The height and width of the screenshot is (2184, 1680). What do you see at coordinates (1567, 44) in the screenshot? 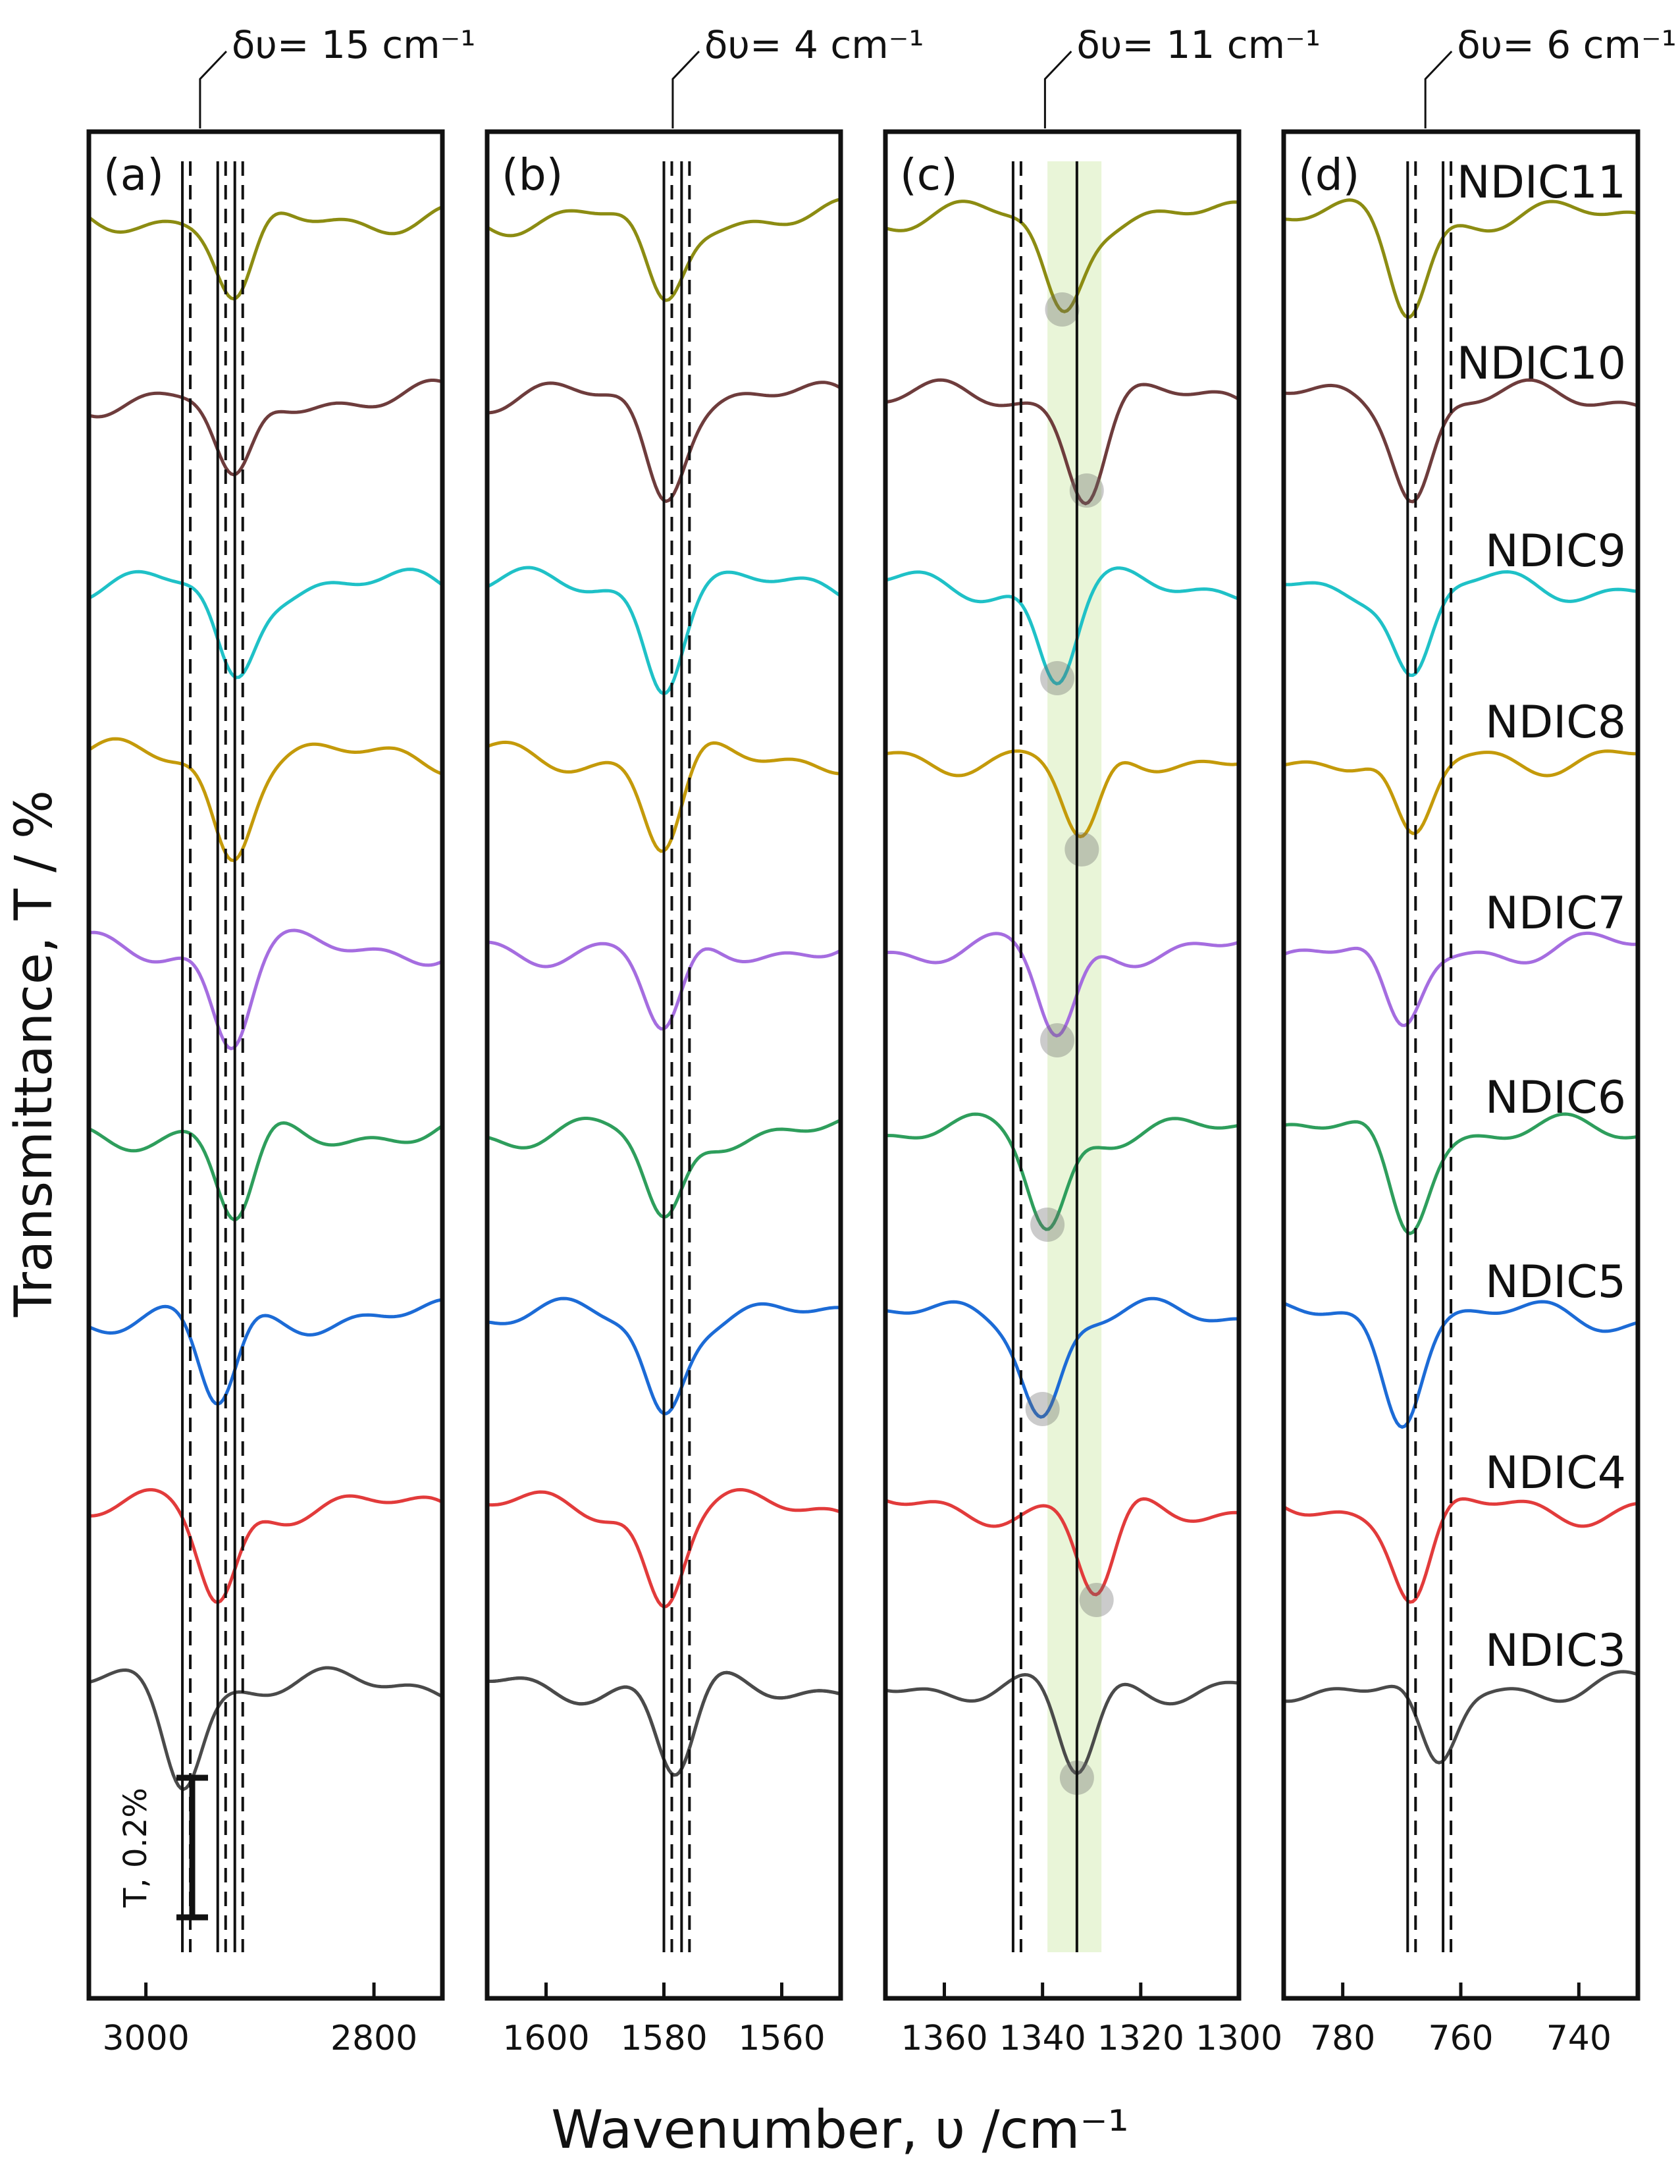
I see `shift-annotation: δυ= 6 cm⁻¹` at bounding box center [1567, 44].